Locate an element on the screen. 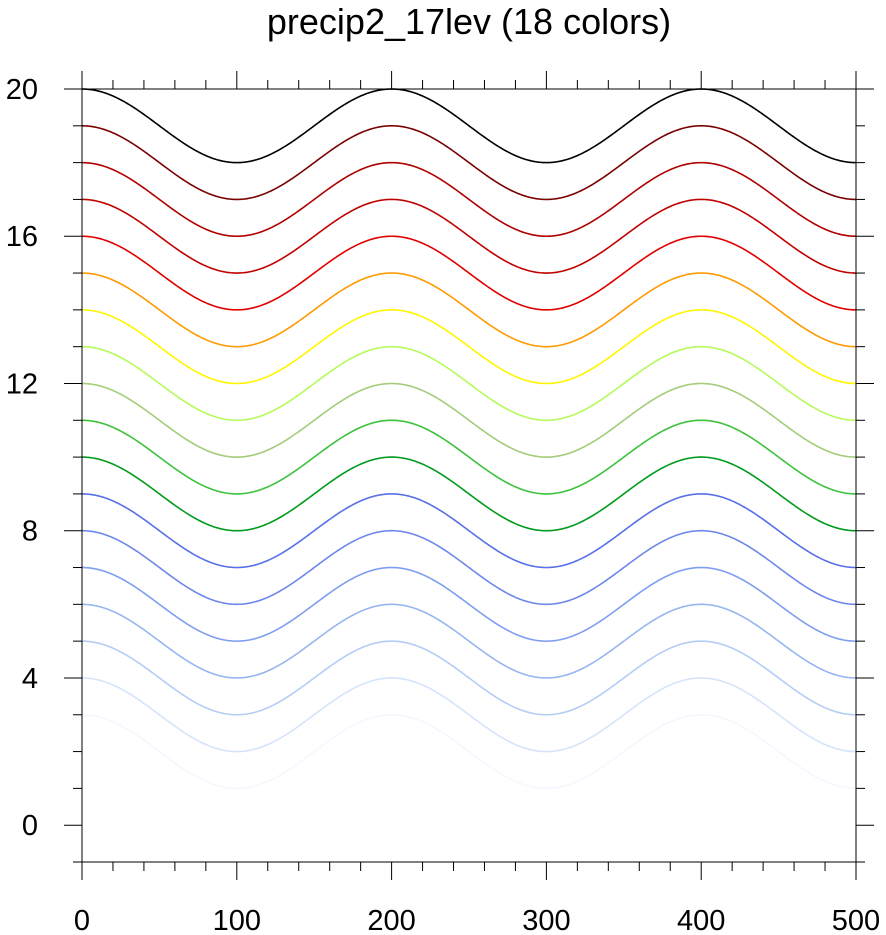  y-tick-label: 20 is located at coordinates (22, 90).